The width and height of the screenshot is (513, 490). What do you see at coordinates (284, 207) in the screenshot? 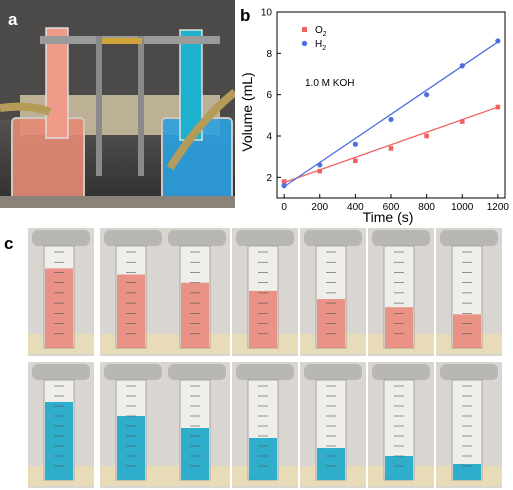
I see `x-tick-label: 0` at bounding box center [284, 207].